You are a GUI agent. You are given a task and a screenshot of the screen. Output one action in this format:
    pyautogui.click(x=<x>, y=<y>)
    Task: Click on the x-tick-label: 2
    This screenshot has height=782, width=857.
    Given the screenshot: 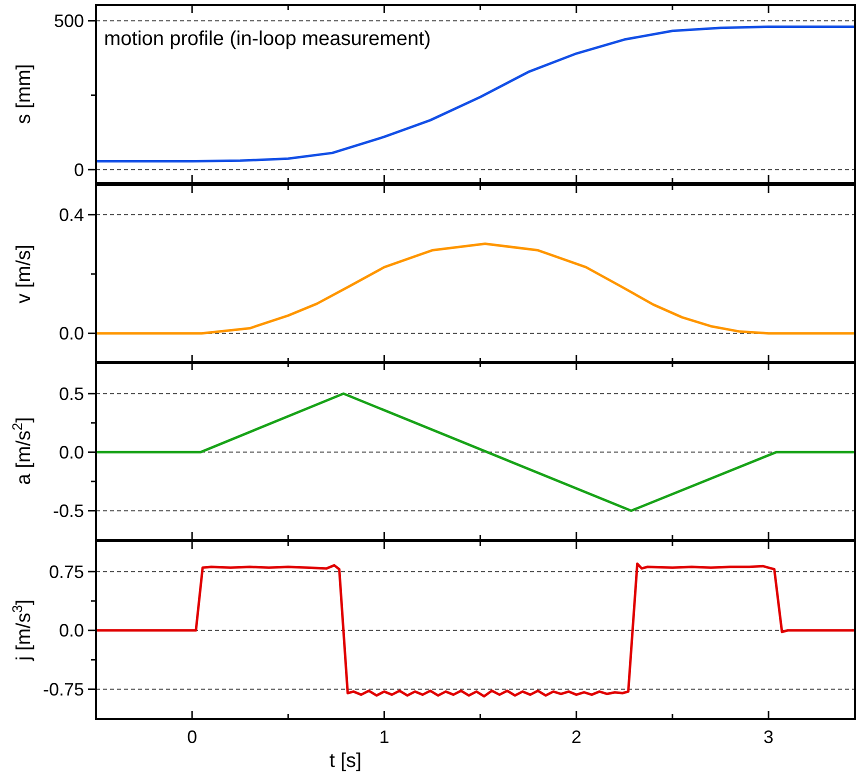 What is the action you would take?
    pyautogui.click(x=576, y=737)
    